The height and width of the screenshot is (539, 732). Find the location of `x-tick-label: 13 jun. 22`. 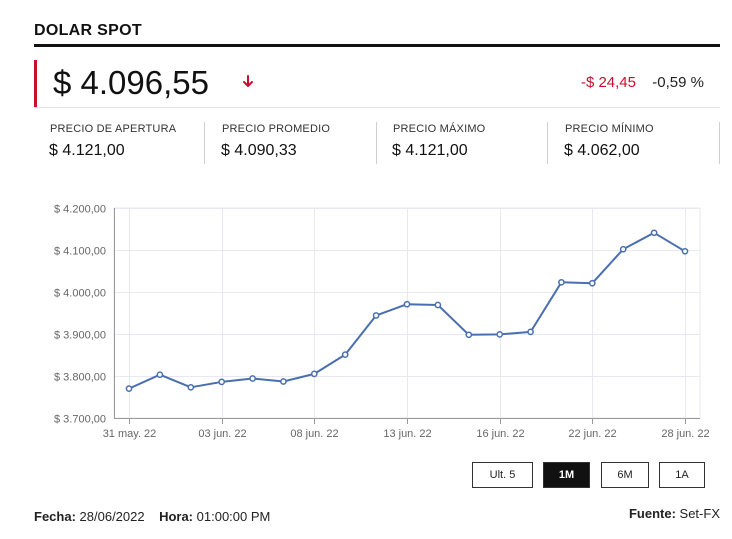

x-tick-label: 13 jun. 22 is located at coordinates (407, 434).